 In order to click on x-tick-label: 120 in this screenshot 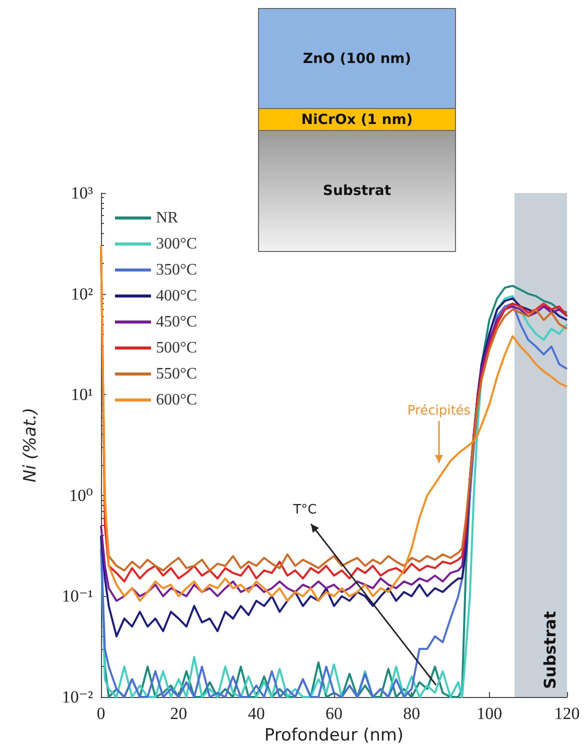, I will do `click(567, 713)`.